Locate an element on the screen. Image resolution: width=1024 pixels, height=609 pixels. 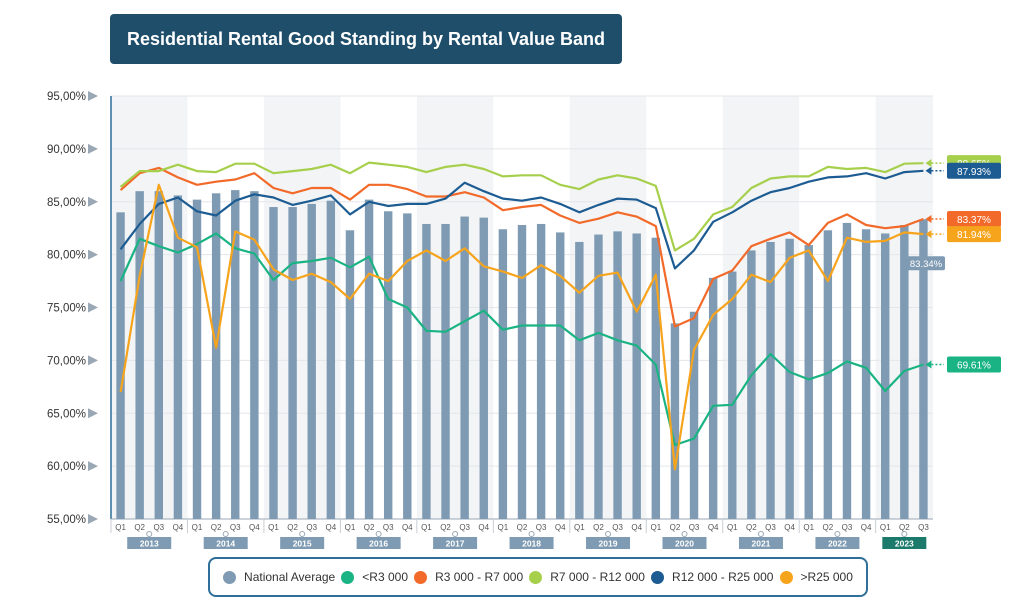
year-label: 2023 is located at coordinates (904, 544).